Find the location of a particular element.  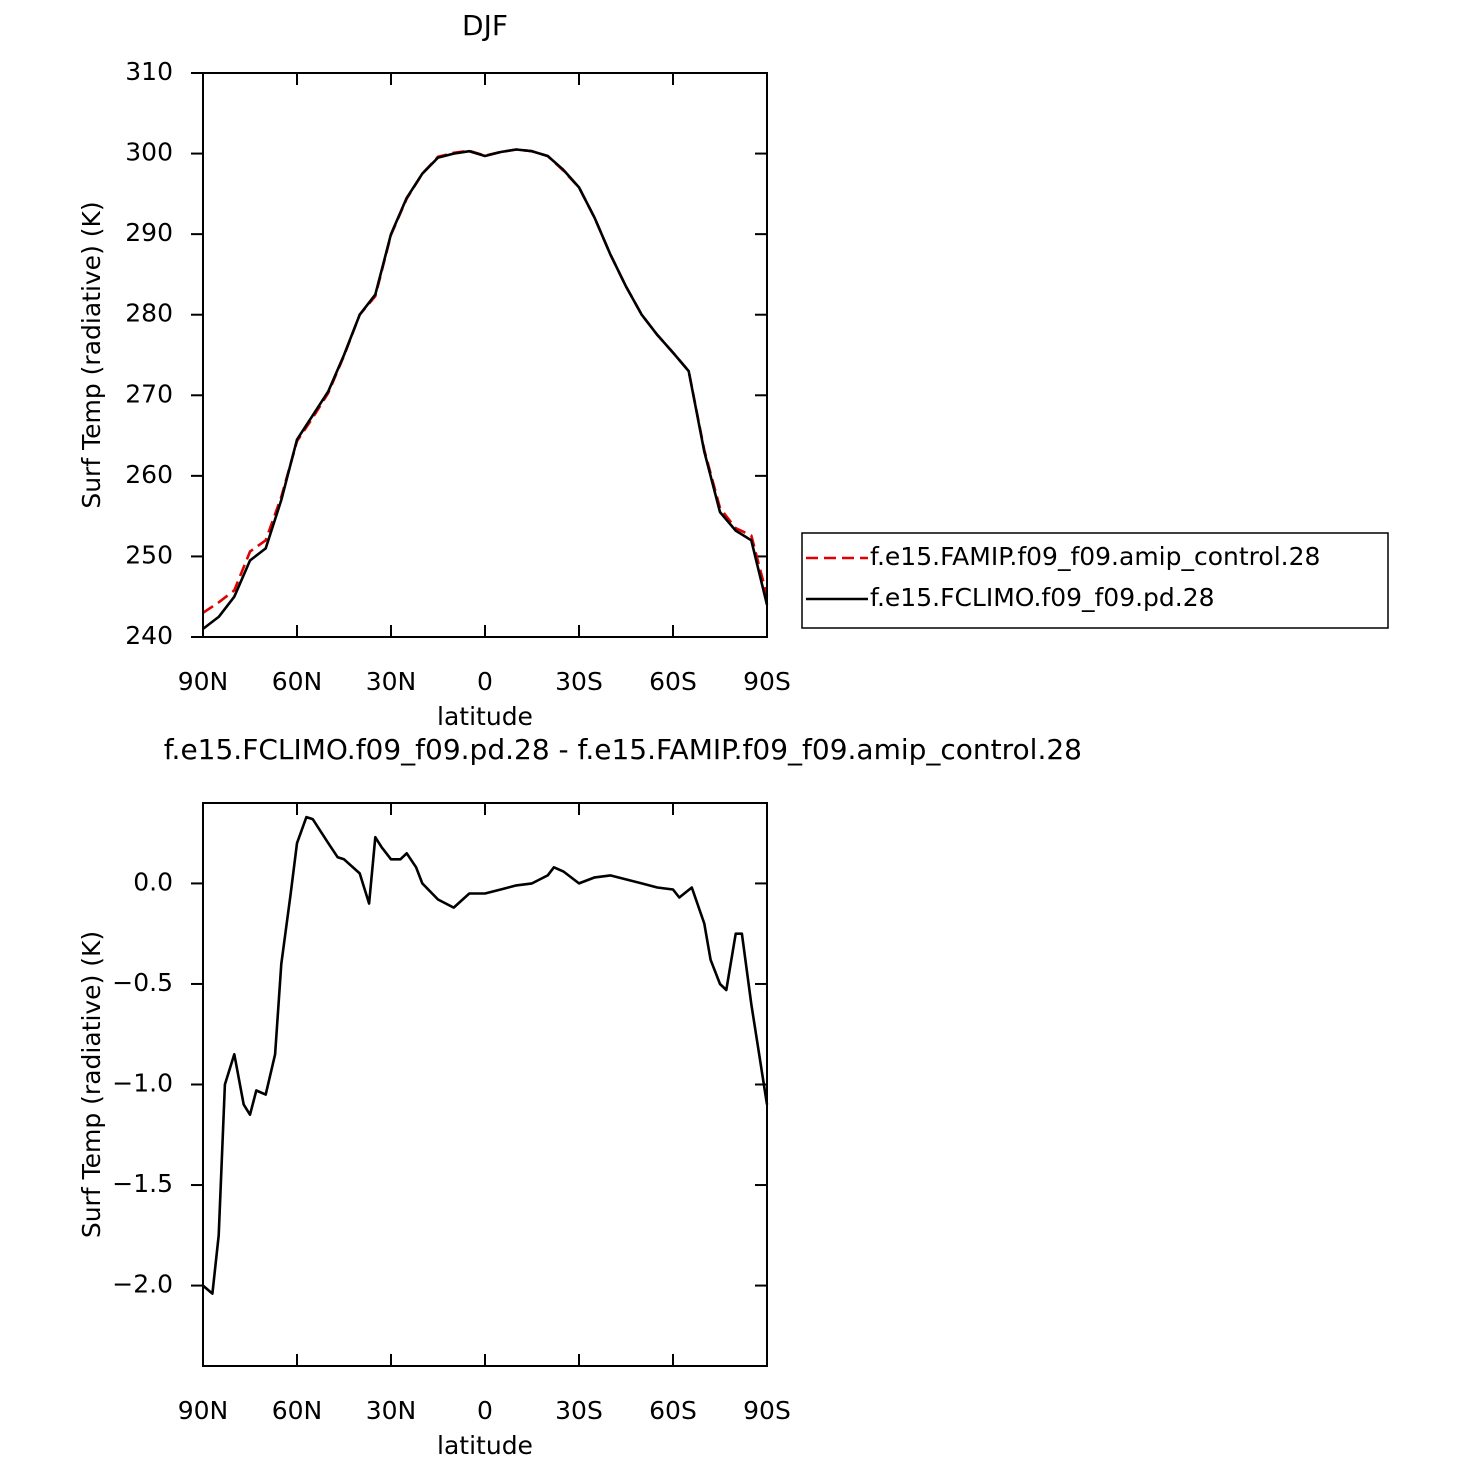

y-tick-label: −2.0 is located at coordinates (142, 1284).